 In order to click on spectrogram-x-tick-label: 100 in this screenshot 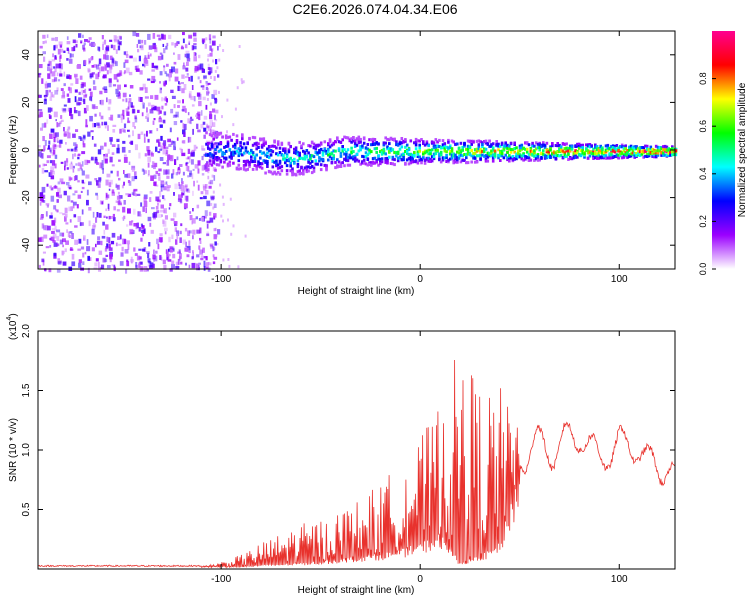, I will do `click(619, 279)`.